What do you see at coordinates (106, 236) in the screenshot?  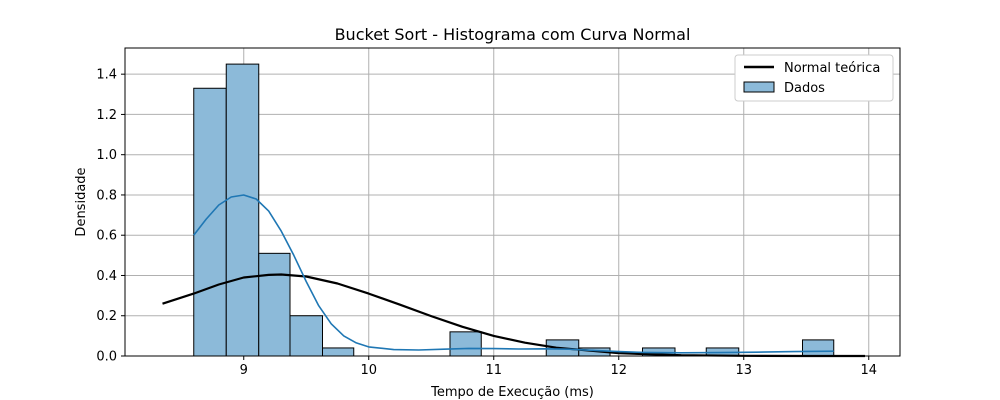 I see `y-tick-label: 0.6` at bounding box center [106, 236].